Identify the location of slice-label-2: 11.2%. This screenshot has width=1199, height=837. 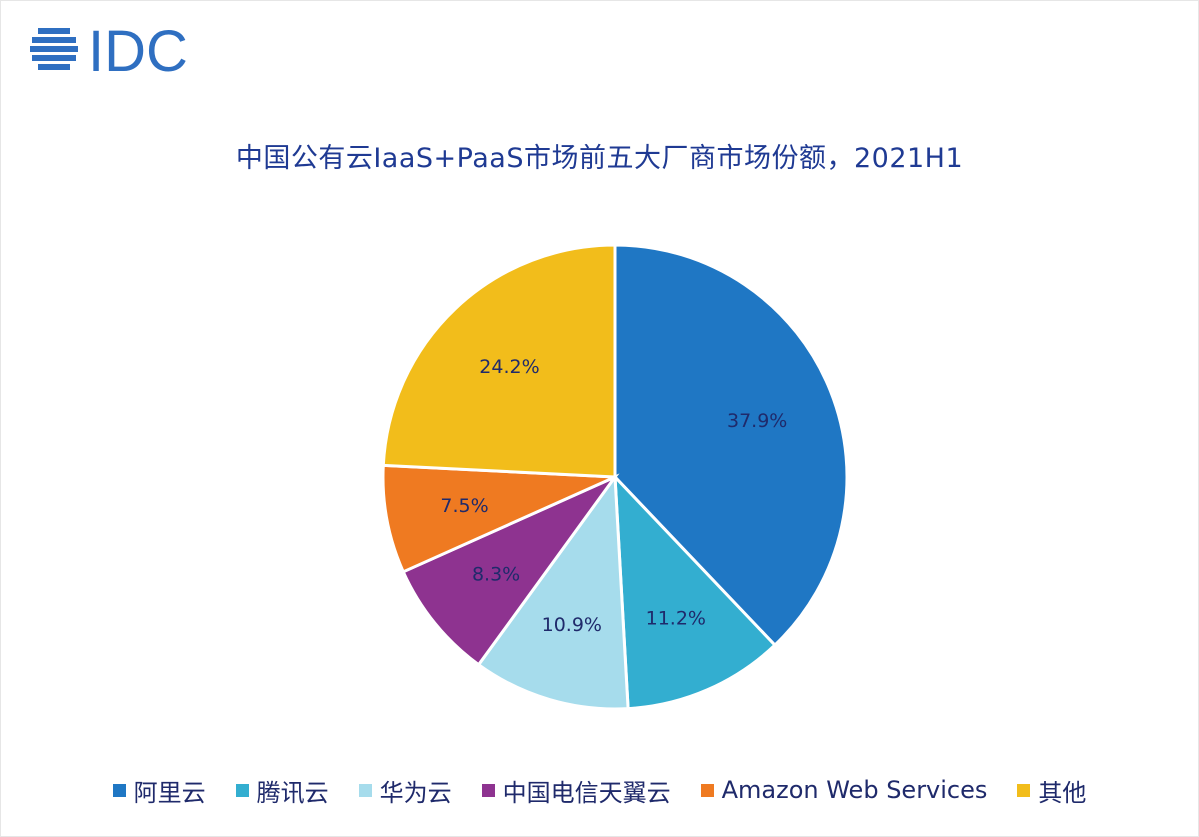
(676, 619).